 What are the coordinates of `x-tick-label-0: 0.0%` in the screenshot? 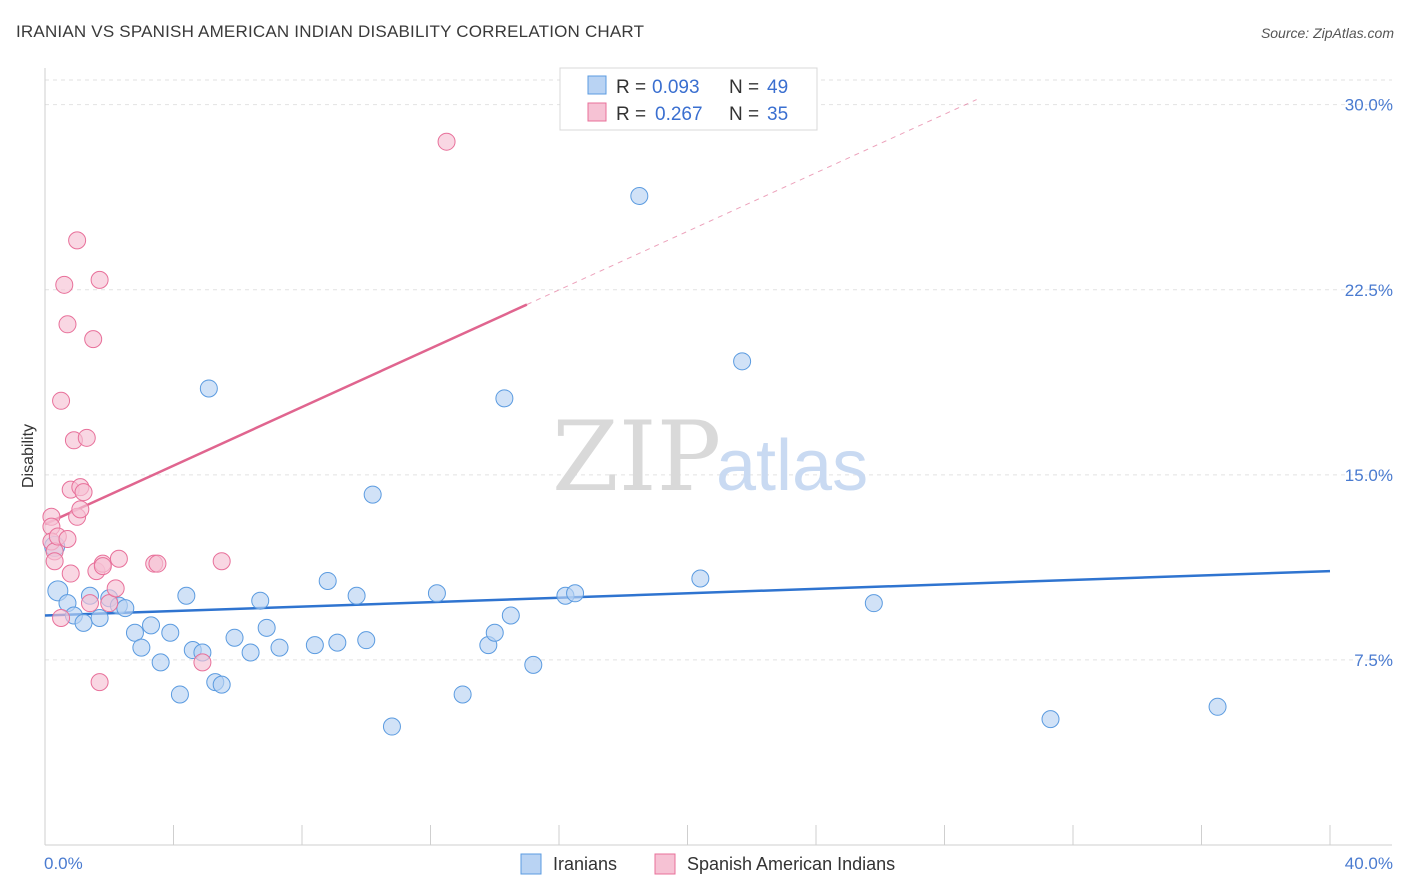 It's located at (63, 863).